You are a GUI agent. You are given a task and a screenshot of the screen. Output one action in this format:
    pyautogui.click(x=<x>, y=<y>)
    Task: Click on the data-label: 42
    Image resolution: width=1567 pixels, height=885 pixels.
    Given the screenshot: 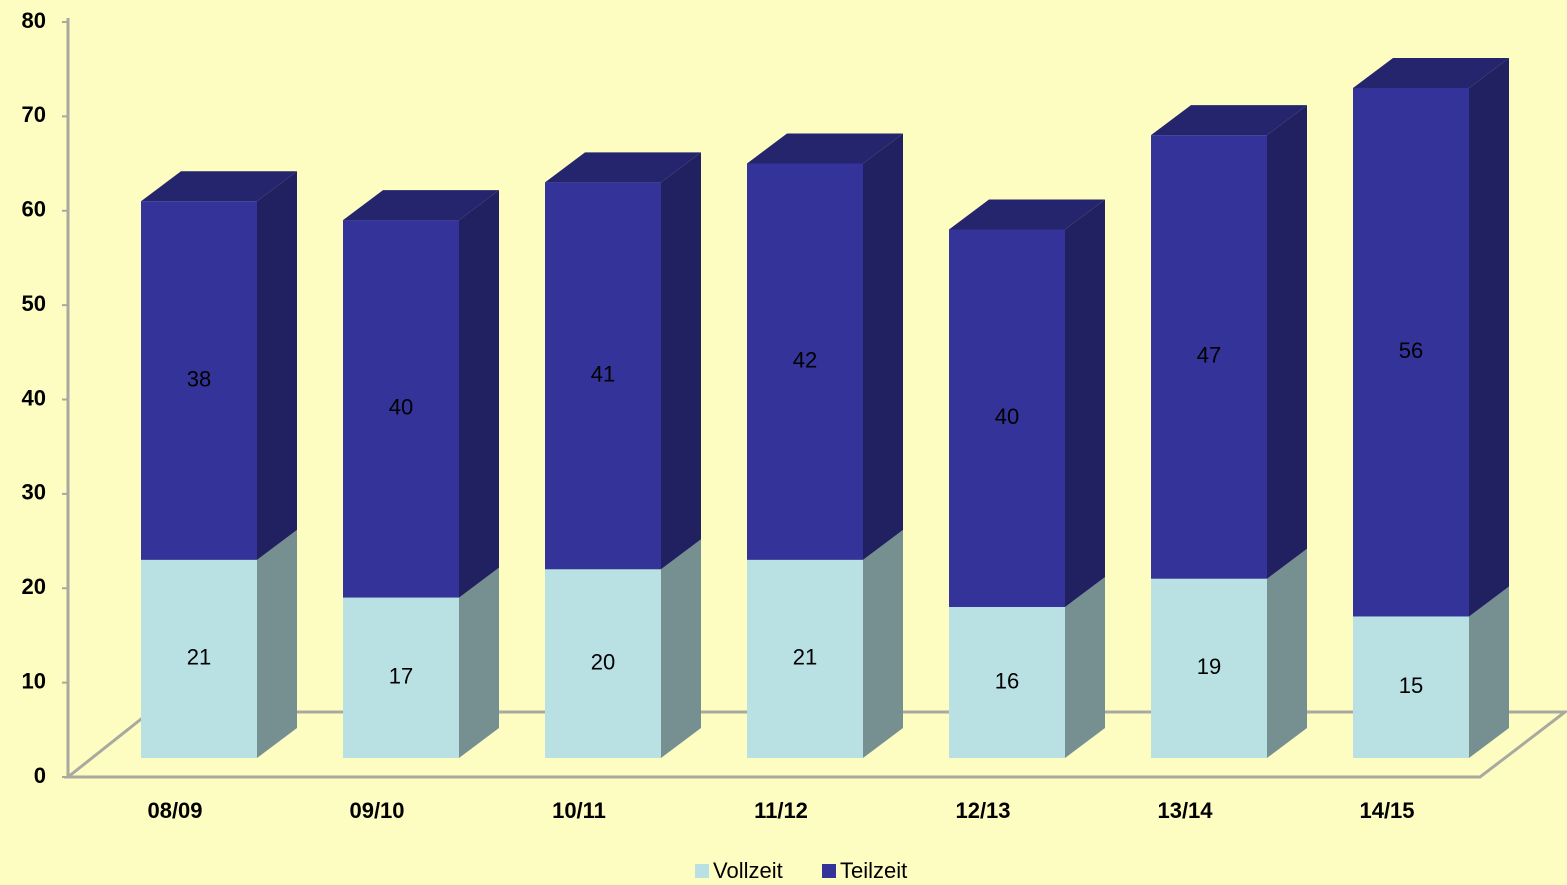 What is the action you would take?
    pyautogui.click(x=805, y=359)
    